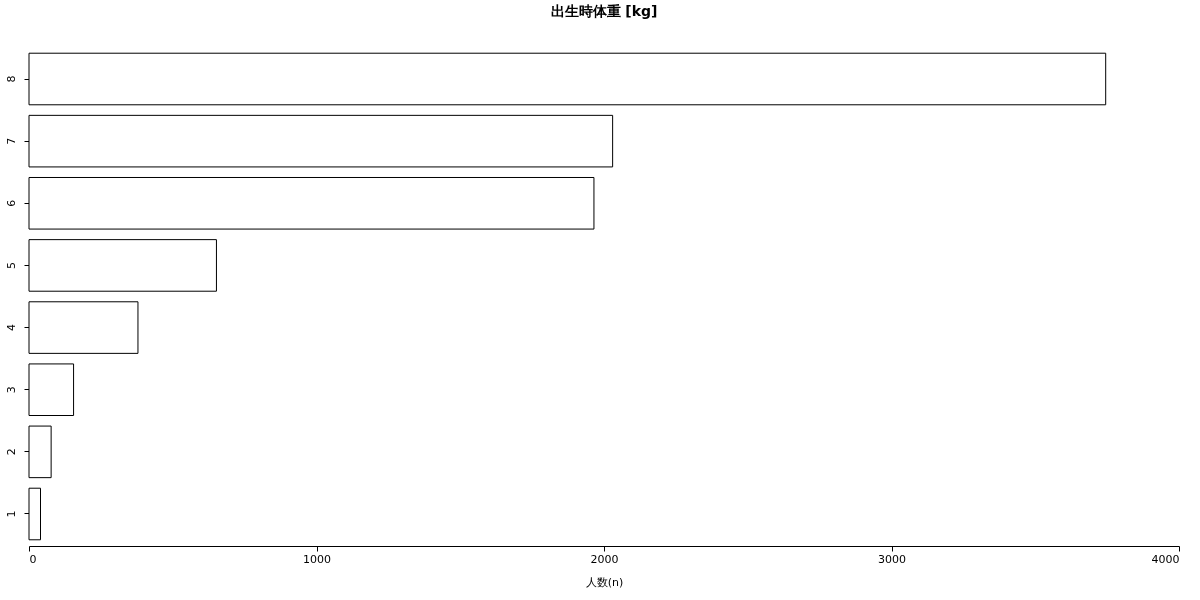 The image size is (1200, 600). I want to click on y-tick-label: 5, so click(11, 265).